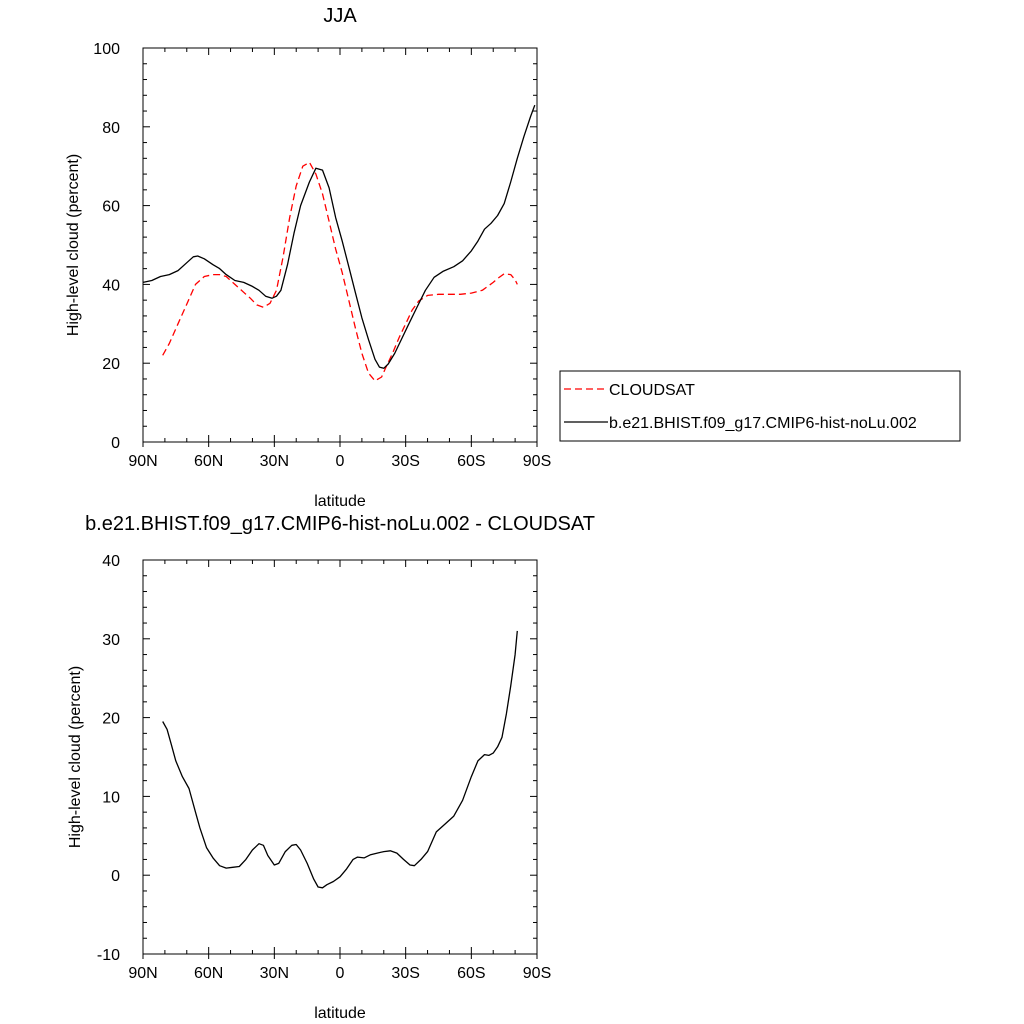 The height and width of the screenshot is (1024, 1024). I want to click on top-x-tick-label: 0, so click(340, 461).